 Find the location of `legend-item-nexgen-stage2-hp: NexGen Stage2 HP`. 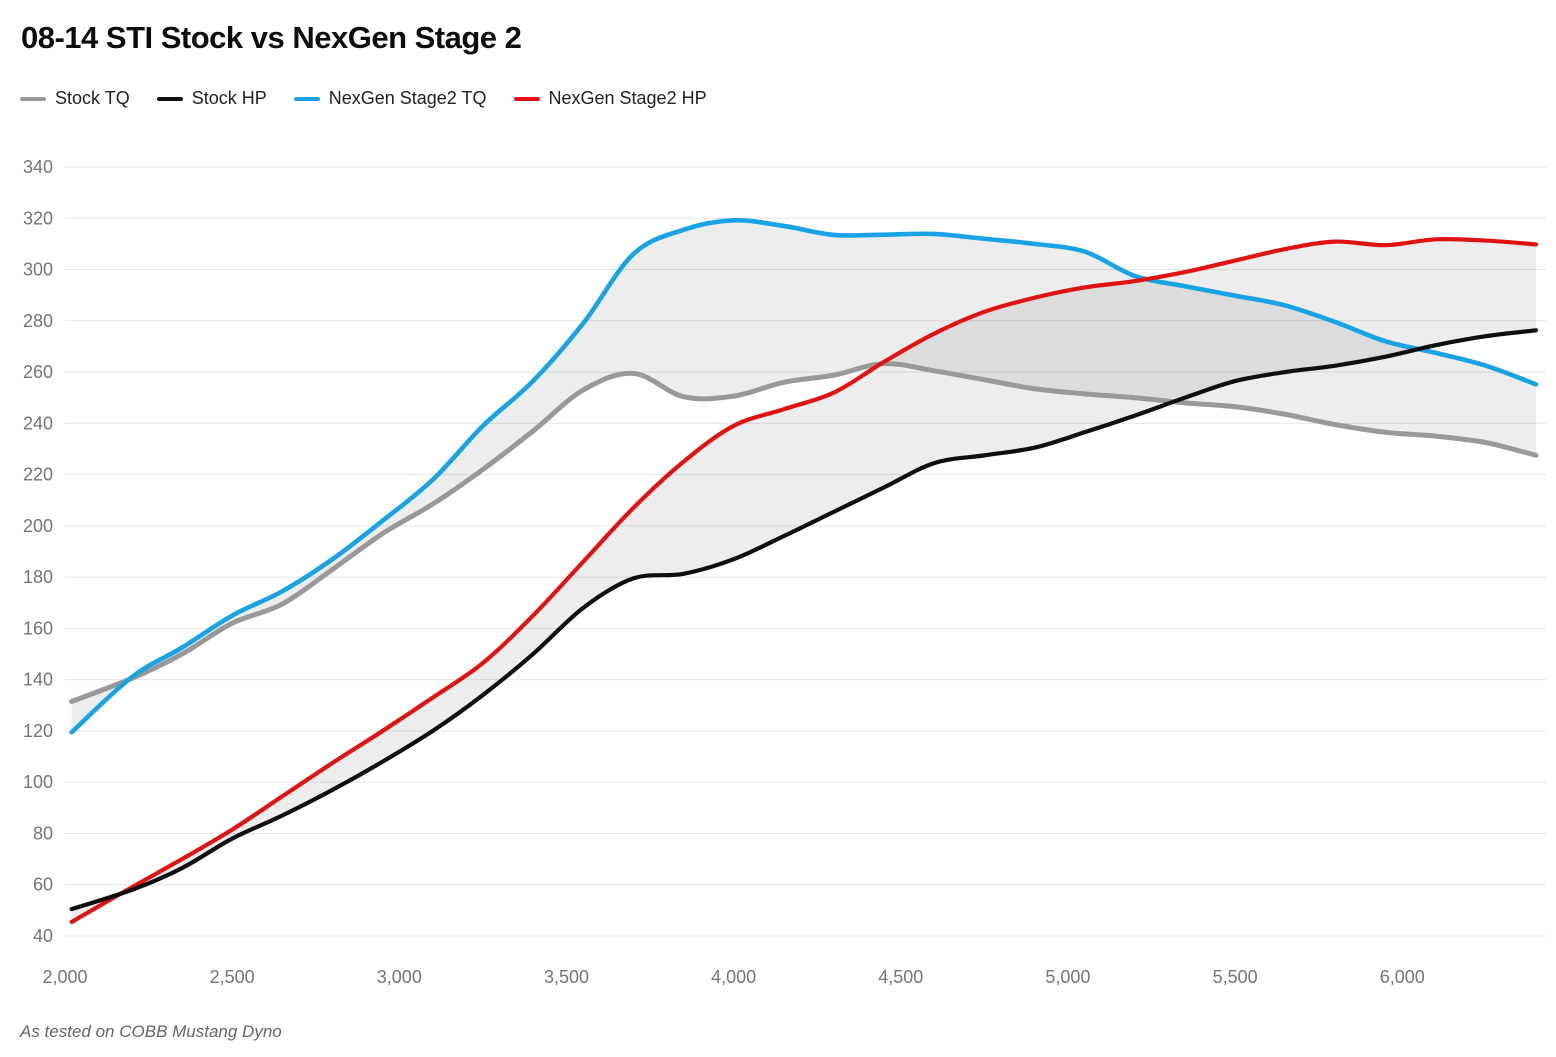

legend-item-nexgen-stage2-hp: NexGen Stage2 HP is located at coordinates (610, 98).